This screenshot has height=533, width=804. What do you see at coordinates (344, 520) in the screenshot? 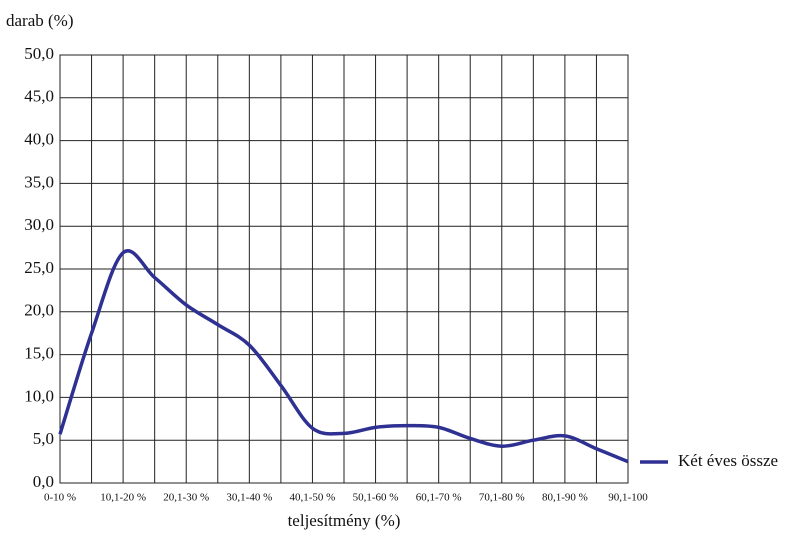
I see `x-axis-label: teljesítmény (%)` at bounding box center [344, 520].